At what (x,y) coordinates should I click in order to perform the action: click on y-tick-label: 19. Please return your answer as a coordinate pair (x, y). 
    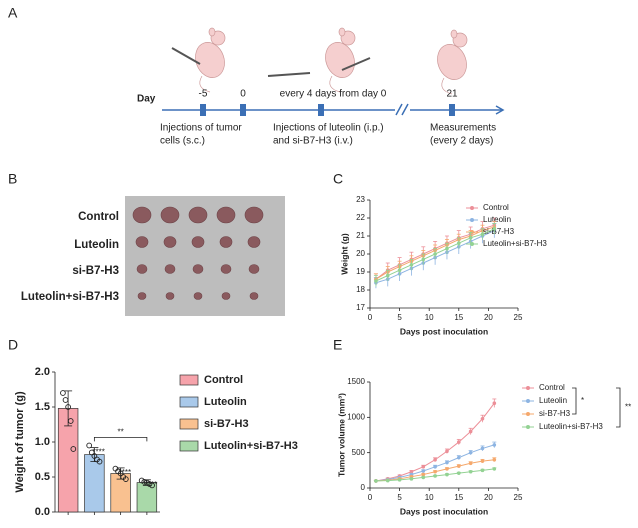
    Looking at the image, I should click on (360, 271).